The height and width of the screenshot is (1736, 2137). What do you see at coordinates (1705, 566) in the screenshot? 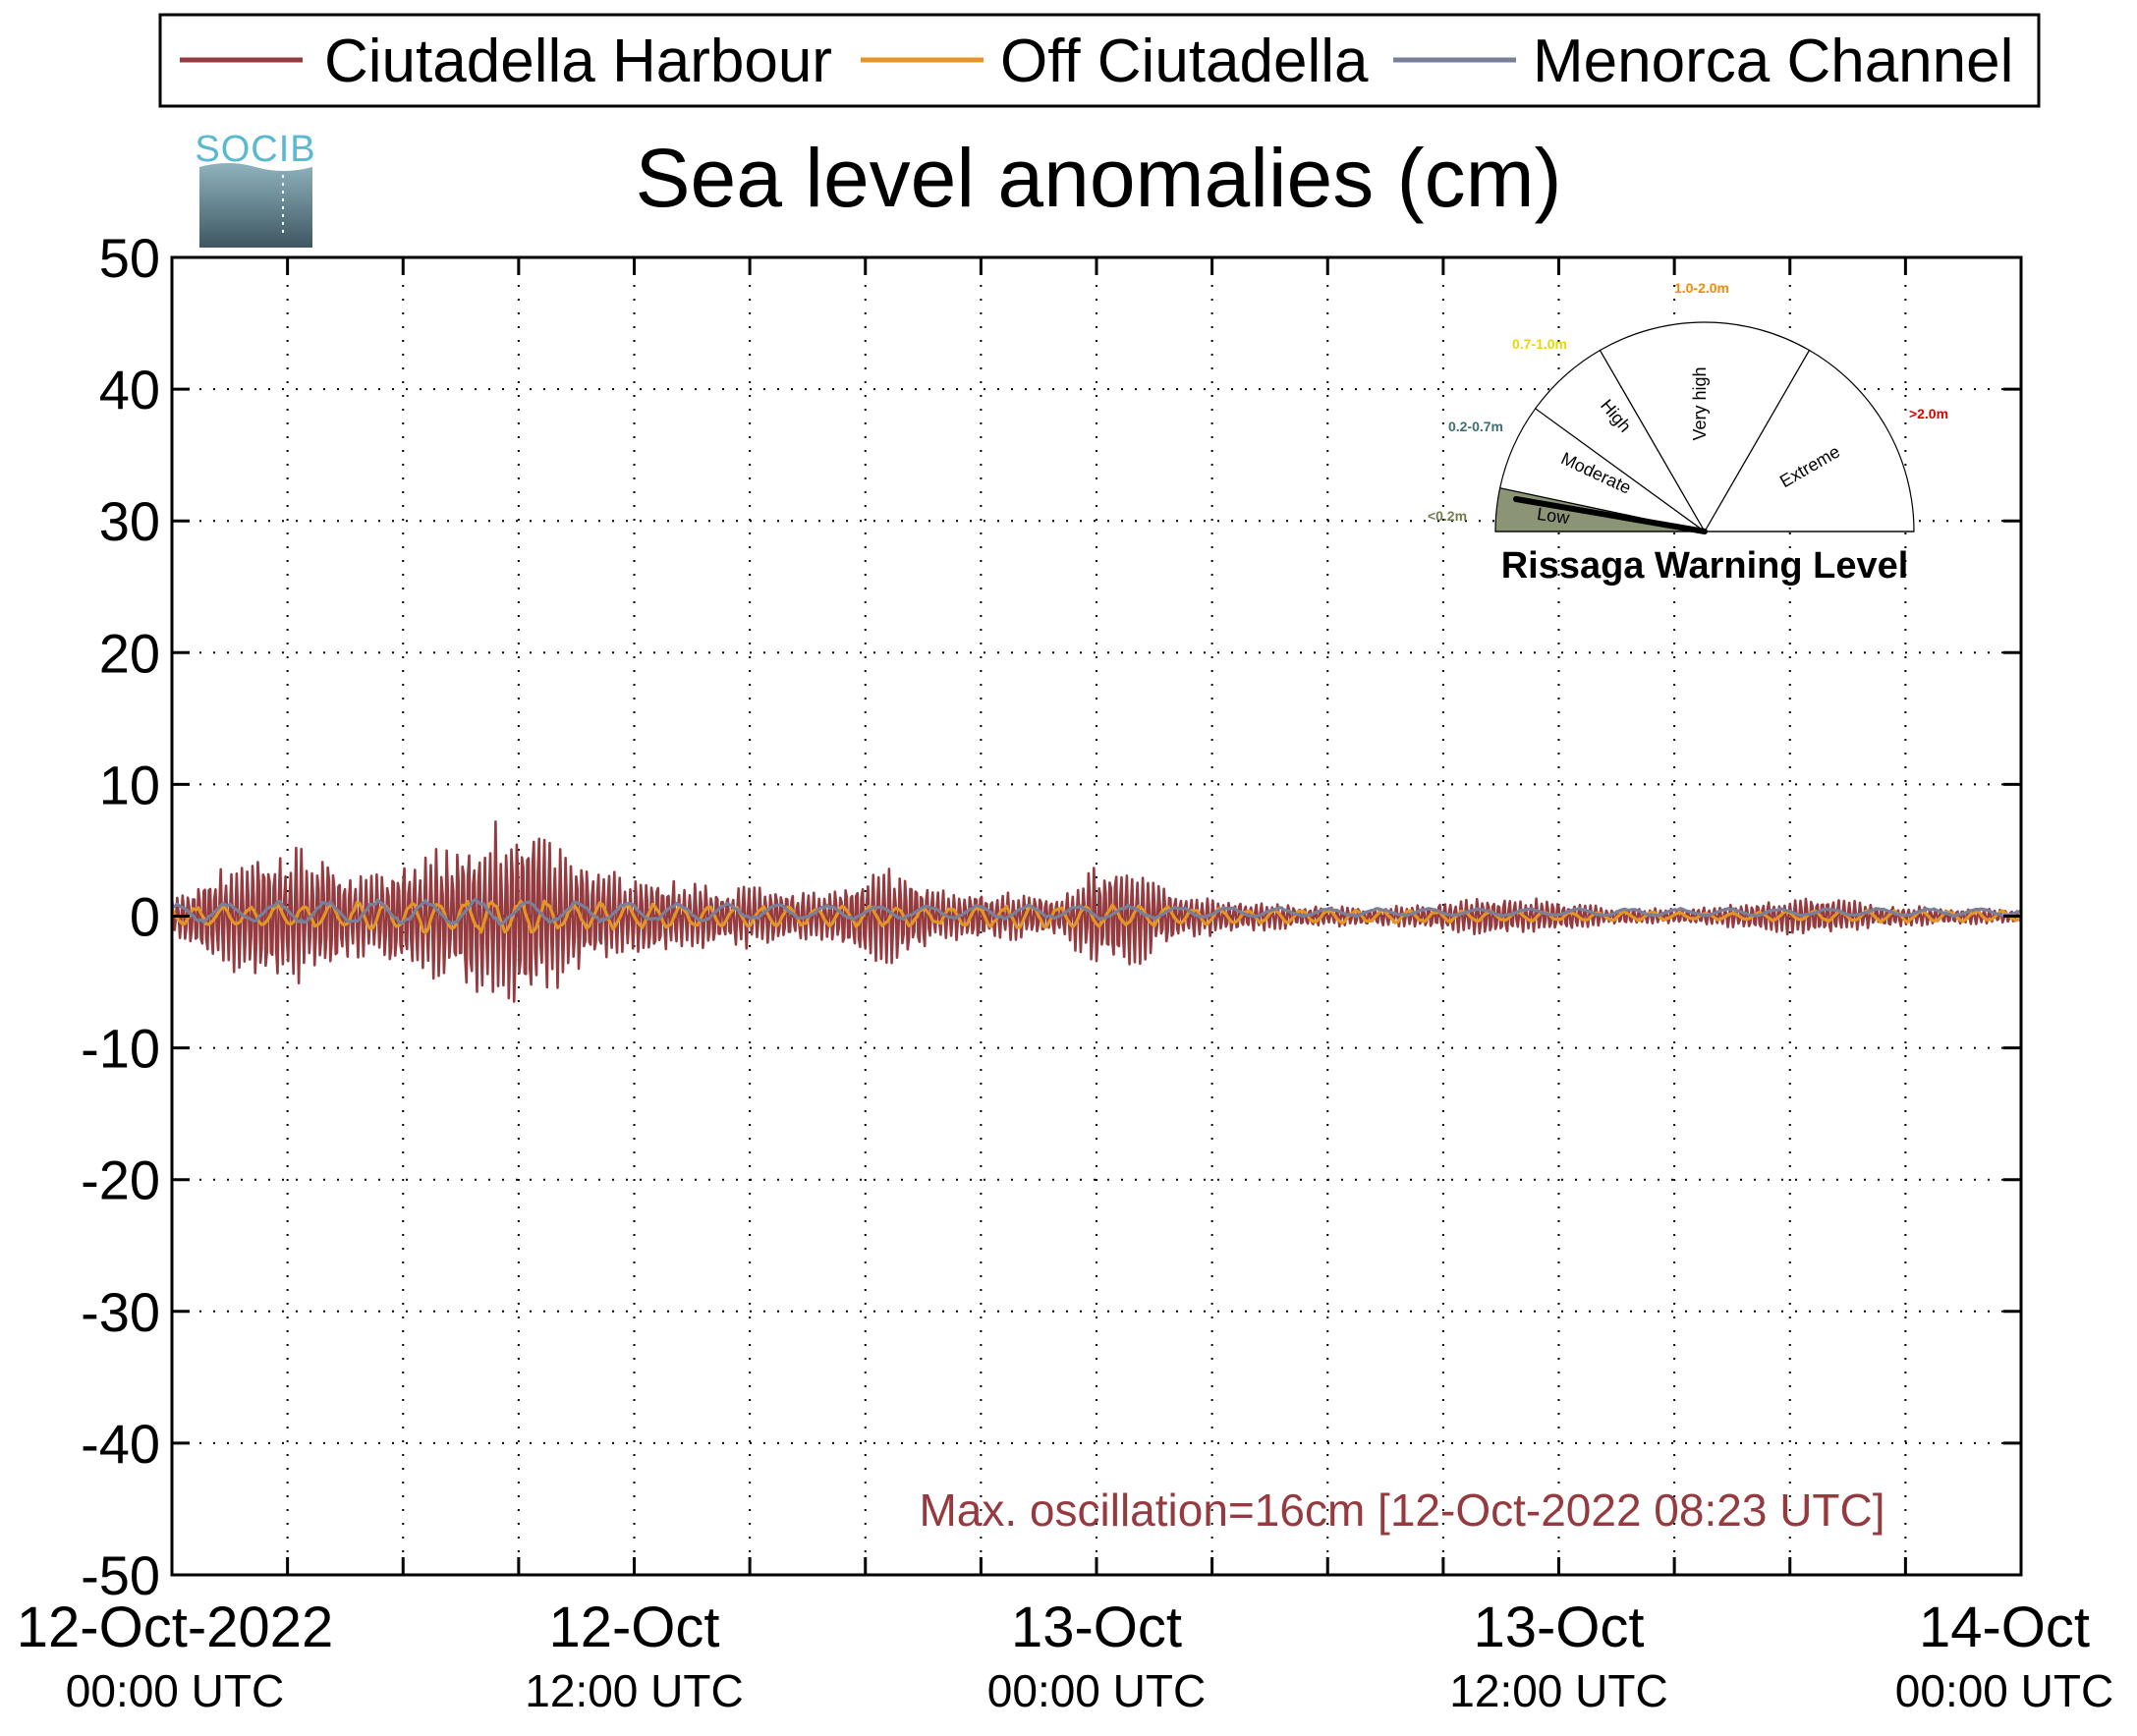
I see `gauge-title: Rissaga Warning Level` at bounding box center [1705, 566].